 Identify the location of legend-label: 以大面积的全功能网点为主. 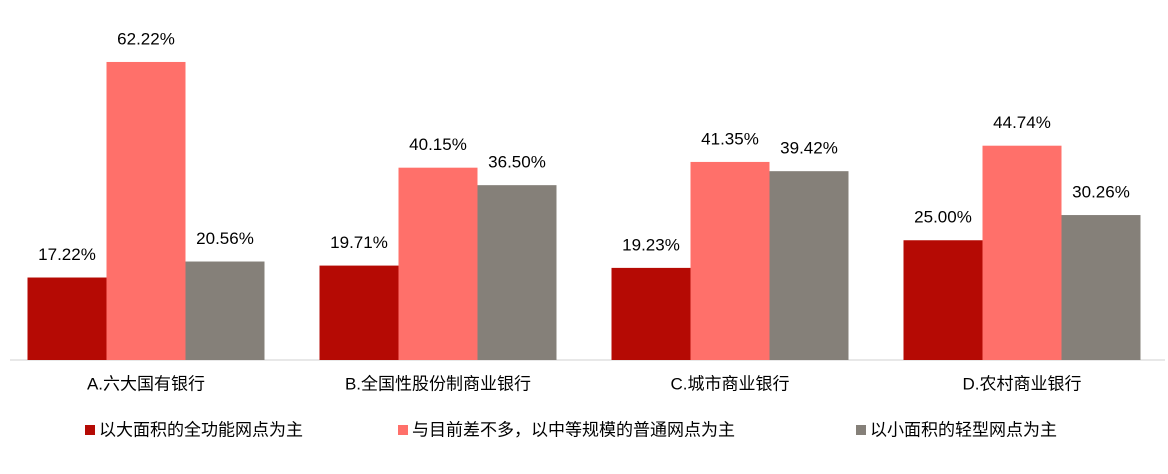
(201, 429).